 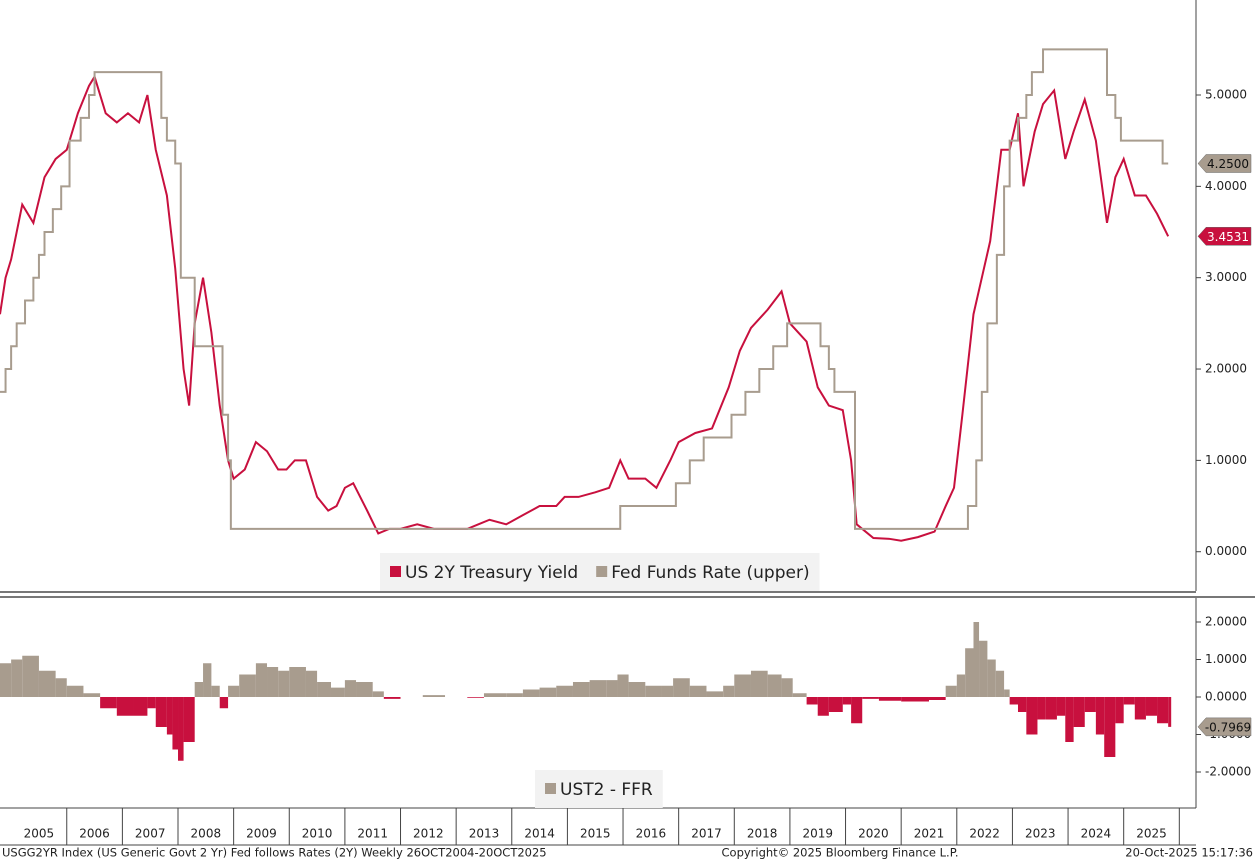 I want to click on x-tick-label: 2015, so click(x=595, y=834).